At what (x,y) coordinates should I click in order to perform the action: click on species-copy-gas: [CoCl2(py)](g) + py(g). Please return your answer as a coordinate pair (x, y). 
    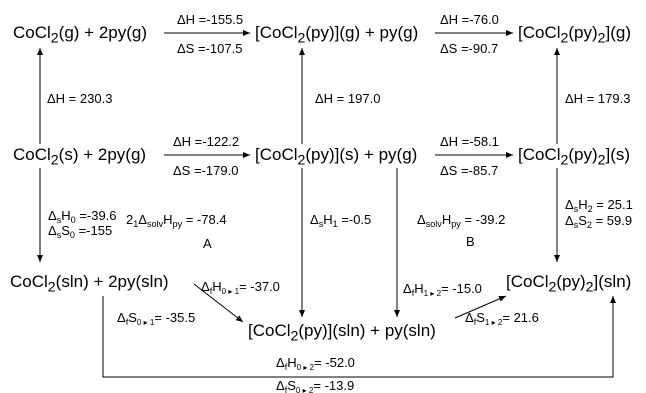
    Looking at the image, I should click on (337, 35).